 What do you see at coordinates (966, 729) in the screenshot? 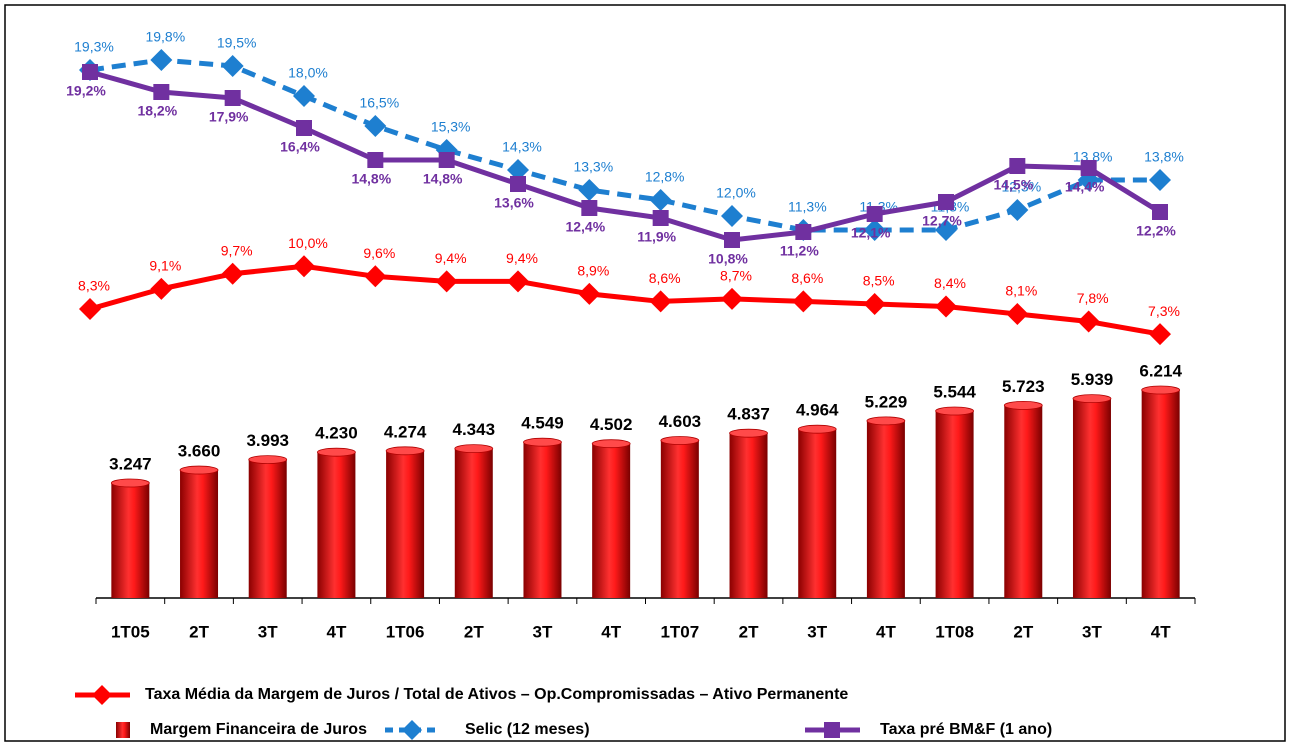
I see `legend-label: Taxa pré BM&F (1 ano)` at bounding box center [966, 729].